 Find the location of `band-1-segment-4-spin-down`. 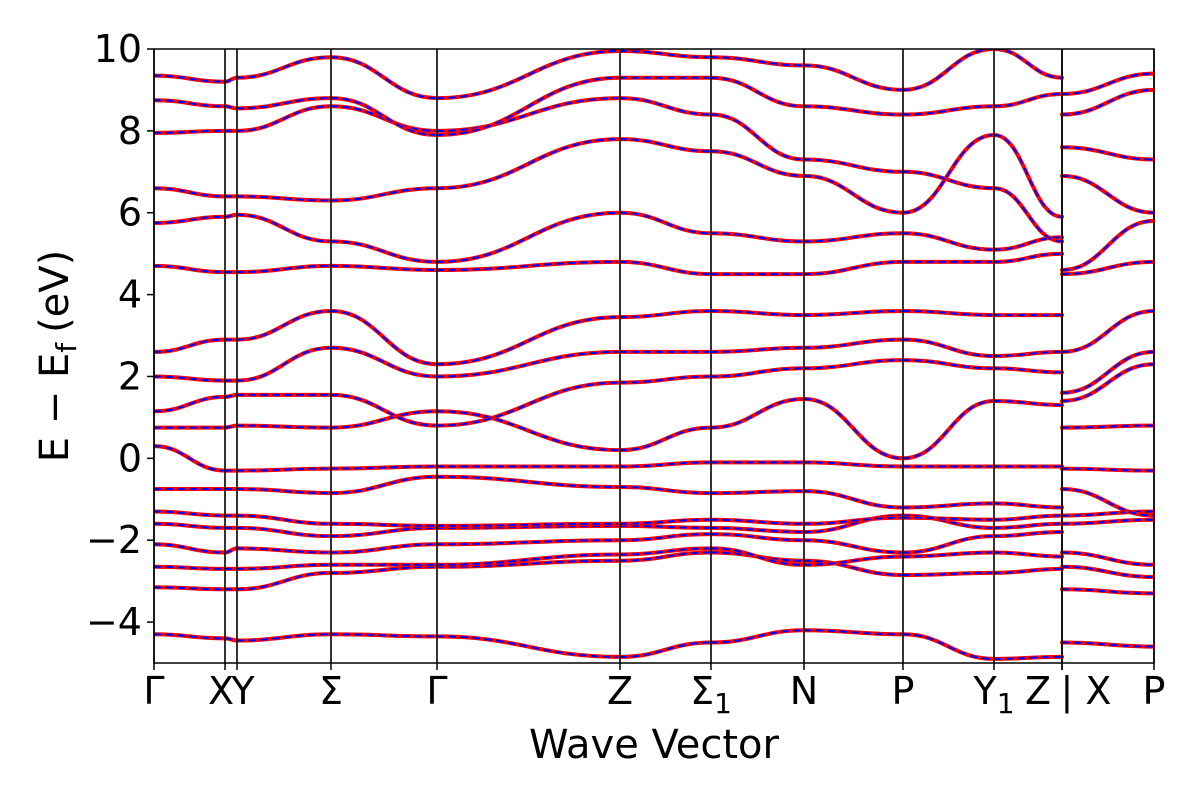

band-1-segment-4-spin-down is located at coordinates (528, 563).